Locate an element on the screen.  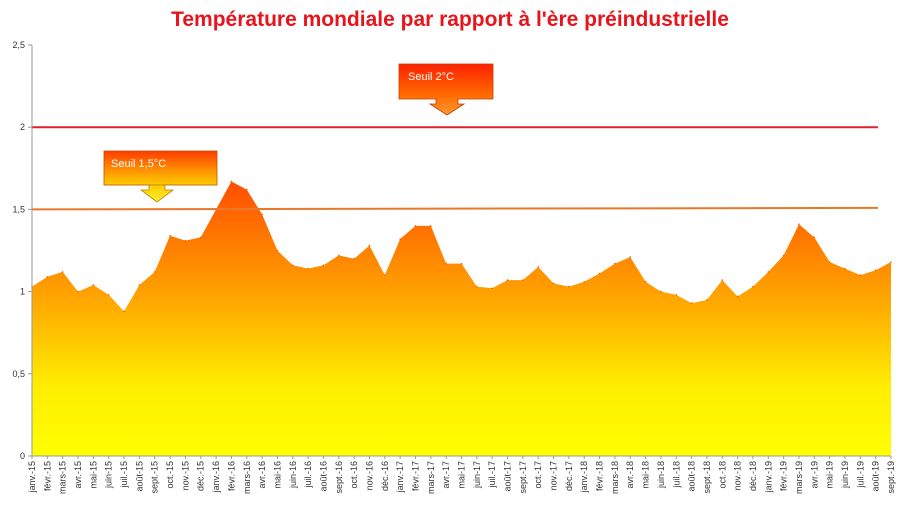
x-tick-label: avr.-18 is located at coordinates (630, 475).